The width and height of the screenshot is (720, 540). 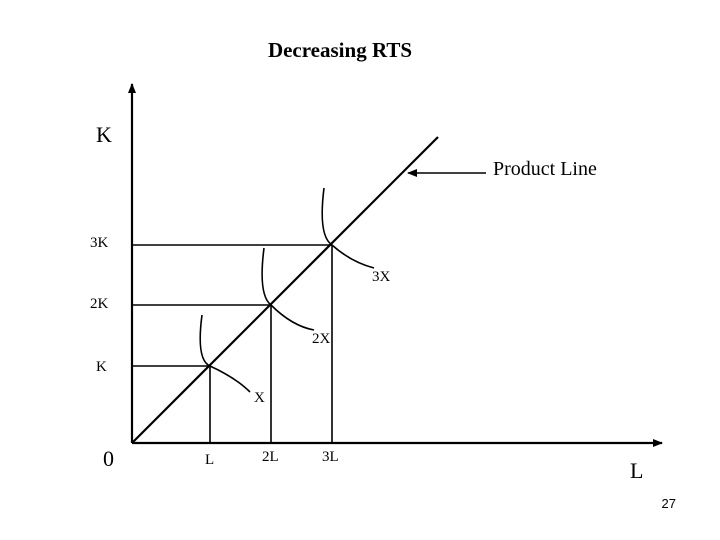 What do you see at coordinates (225, 353) in the screenshot?
I see `isoquant-x` at bounding box center [225, 353].